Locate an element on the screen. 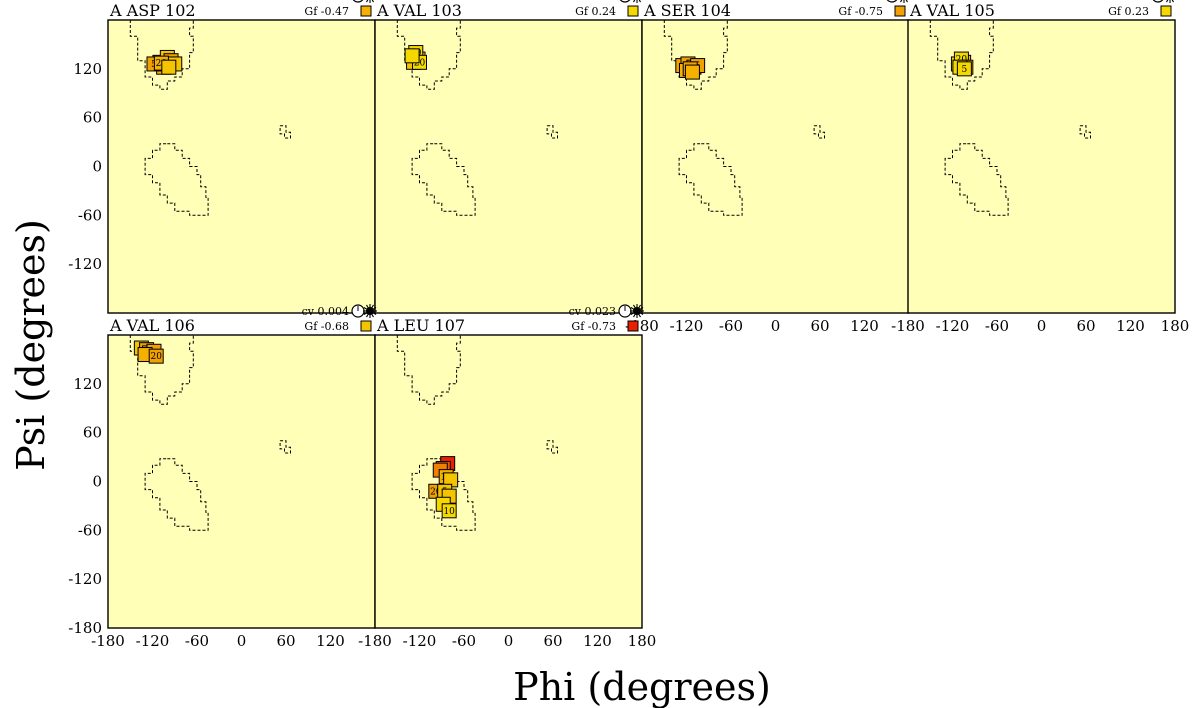 This screenshot has height=708, width=1196. x-axis-title: Phi (degrees) is located at coordinates (642, 686).